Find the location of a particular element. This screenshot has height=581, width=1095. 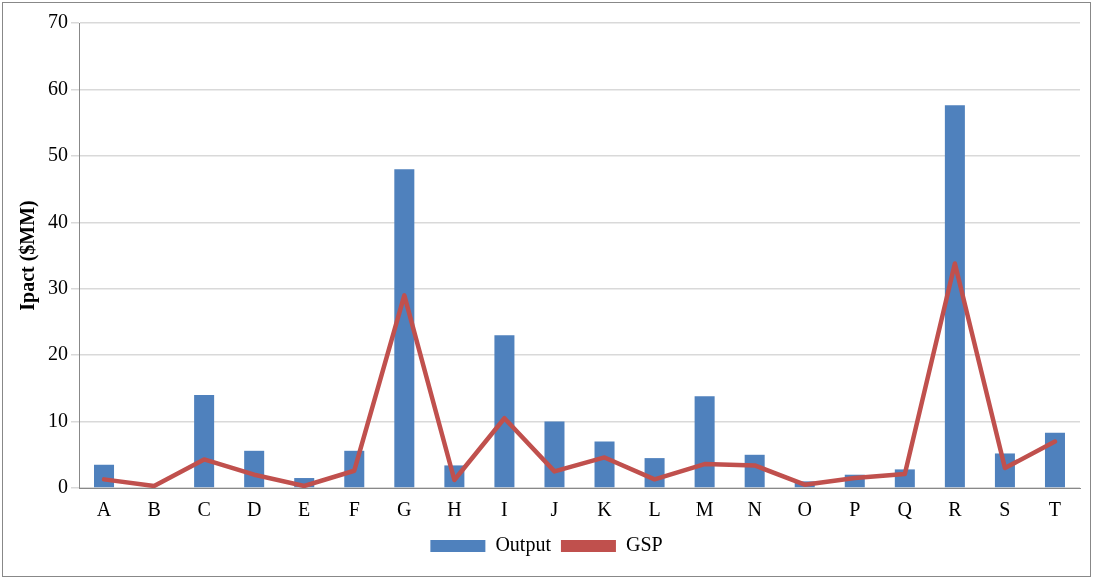

y-tick-label: 70 is located at coordinates (58, 21).